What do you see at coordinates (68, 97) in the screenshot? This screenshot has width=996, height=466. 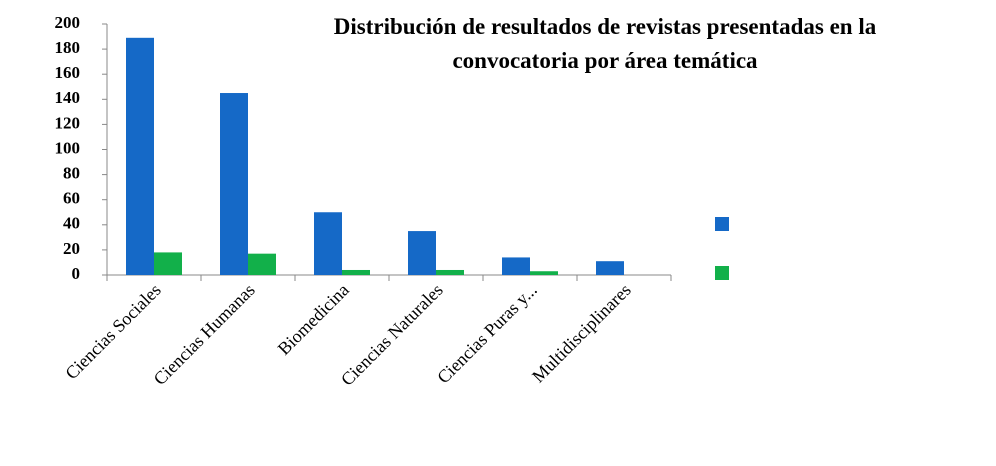 I see `y-tick-label: 140` at bounding box center [68, 97].